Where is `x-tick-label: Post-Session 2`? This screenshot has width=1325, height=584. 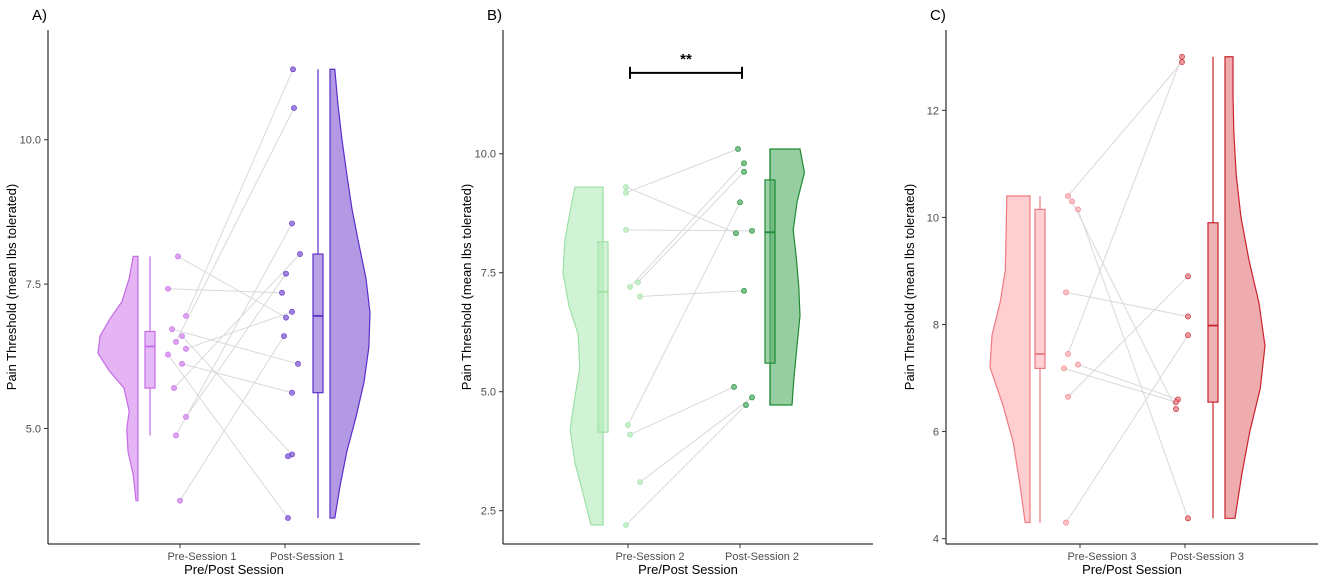 x-tick-label: Post-Session 2 is located at coordinates (762, 557).